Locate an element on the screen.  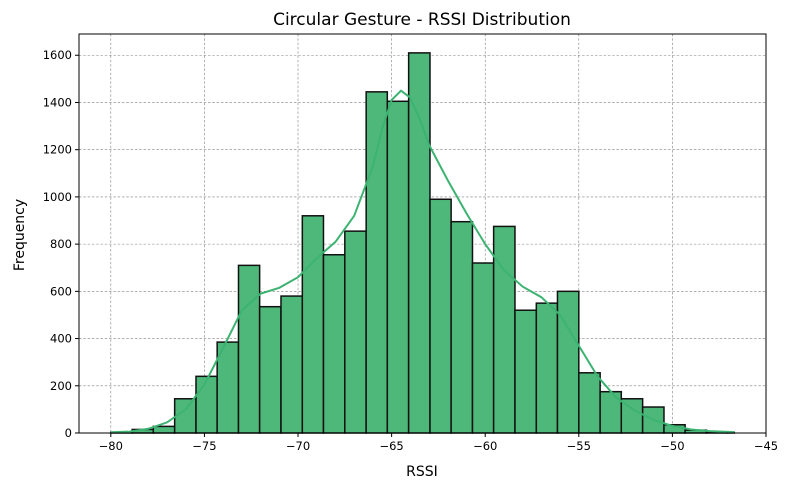
y-axis-ticks: 0 200 400 600 800 1000 1200 1400 1600 is located at coordinates (61, 244).